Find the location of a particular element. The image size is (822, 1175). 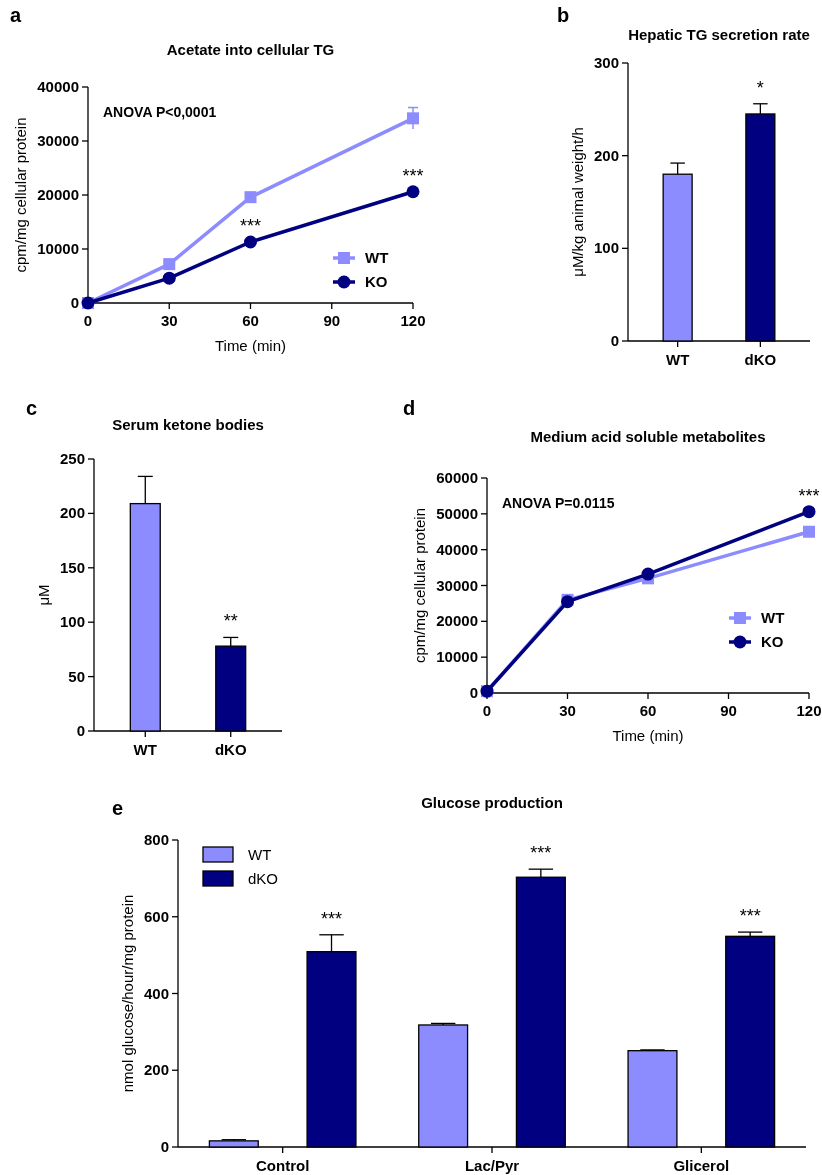

x-tick-label: 0 is located at coordinates (487, 710).